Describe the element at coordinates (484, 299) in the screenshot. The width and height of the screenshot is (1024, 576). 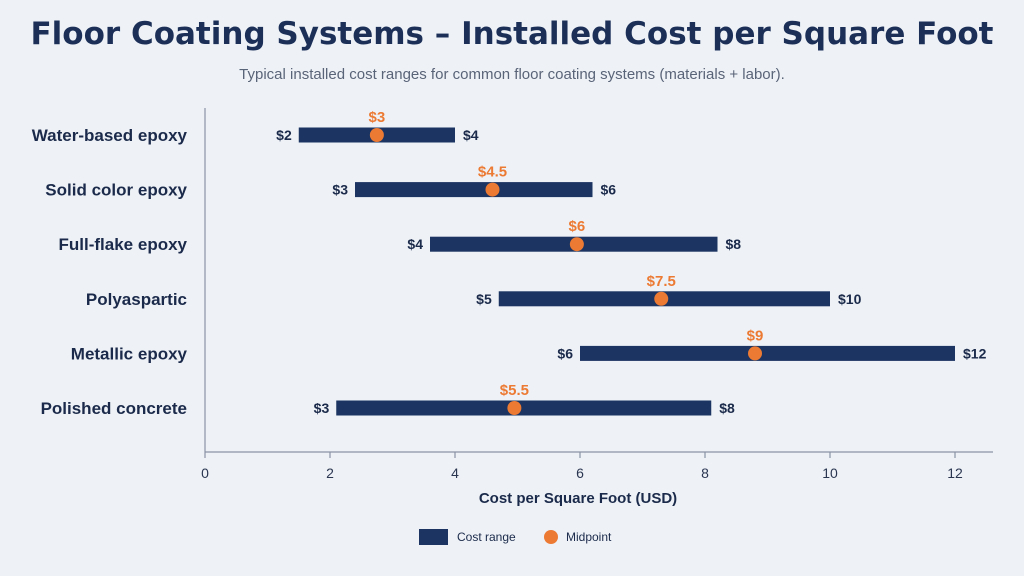
I see `range-low-label: $5` at that location.